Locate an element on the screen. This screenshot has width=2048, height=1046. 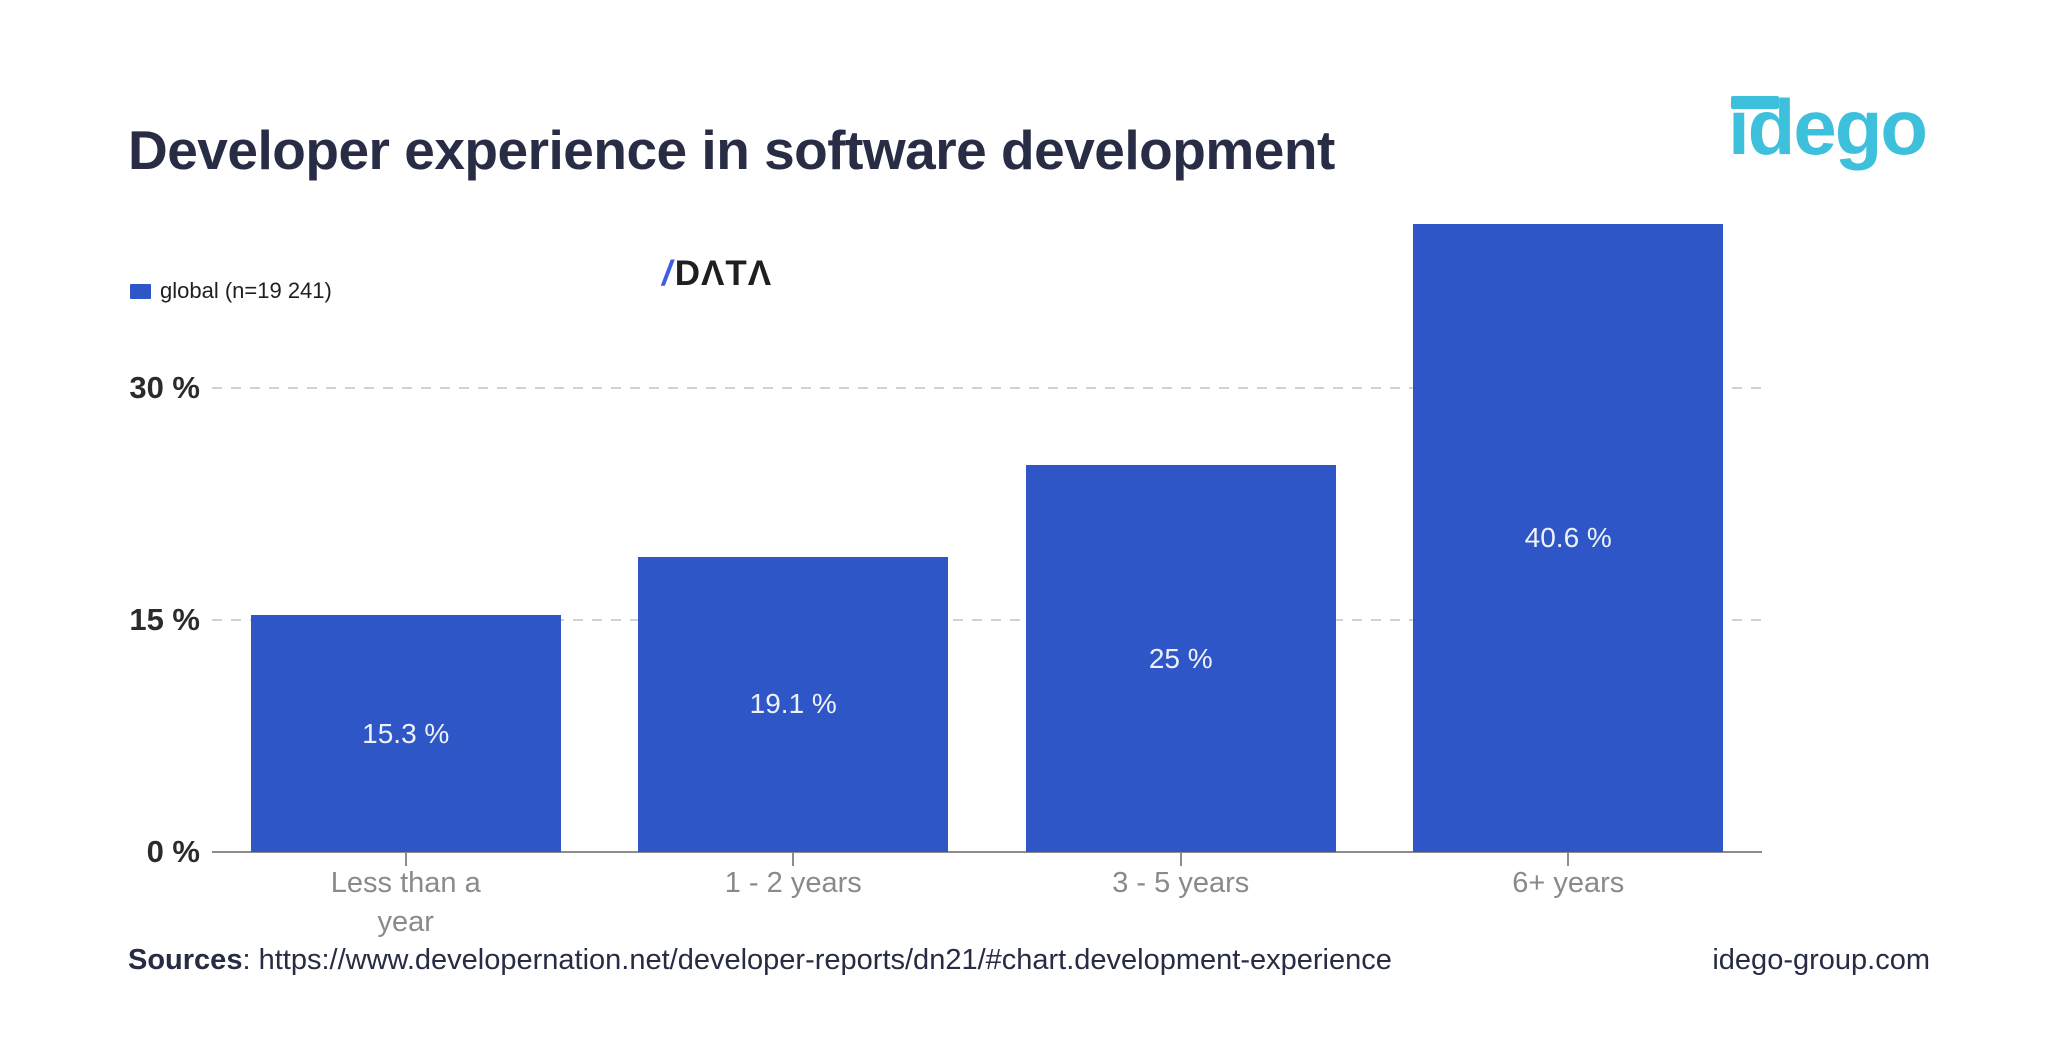
x-axis-category-label: 1 - 2 years is located at coordinates (793, 883).